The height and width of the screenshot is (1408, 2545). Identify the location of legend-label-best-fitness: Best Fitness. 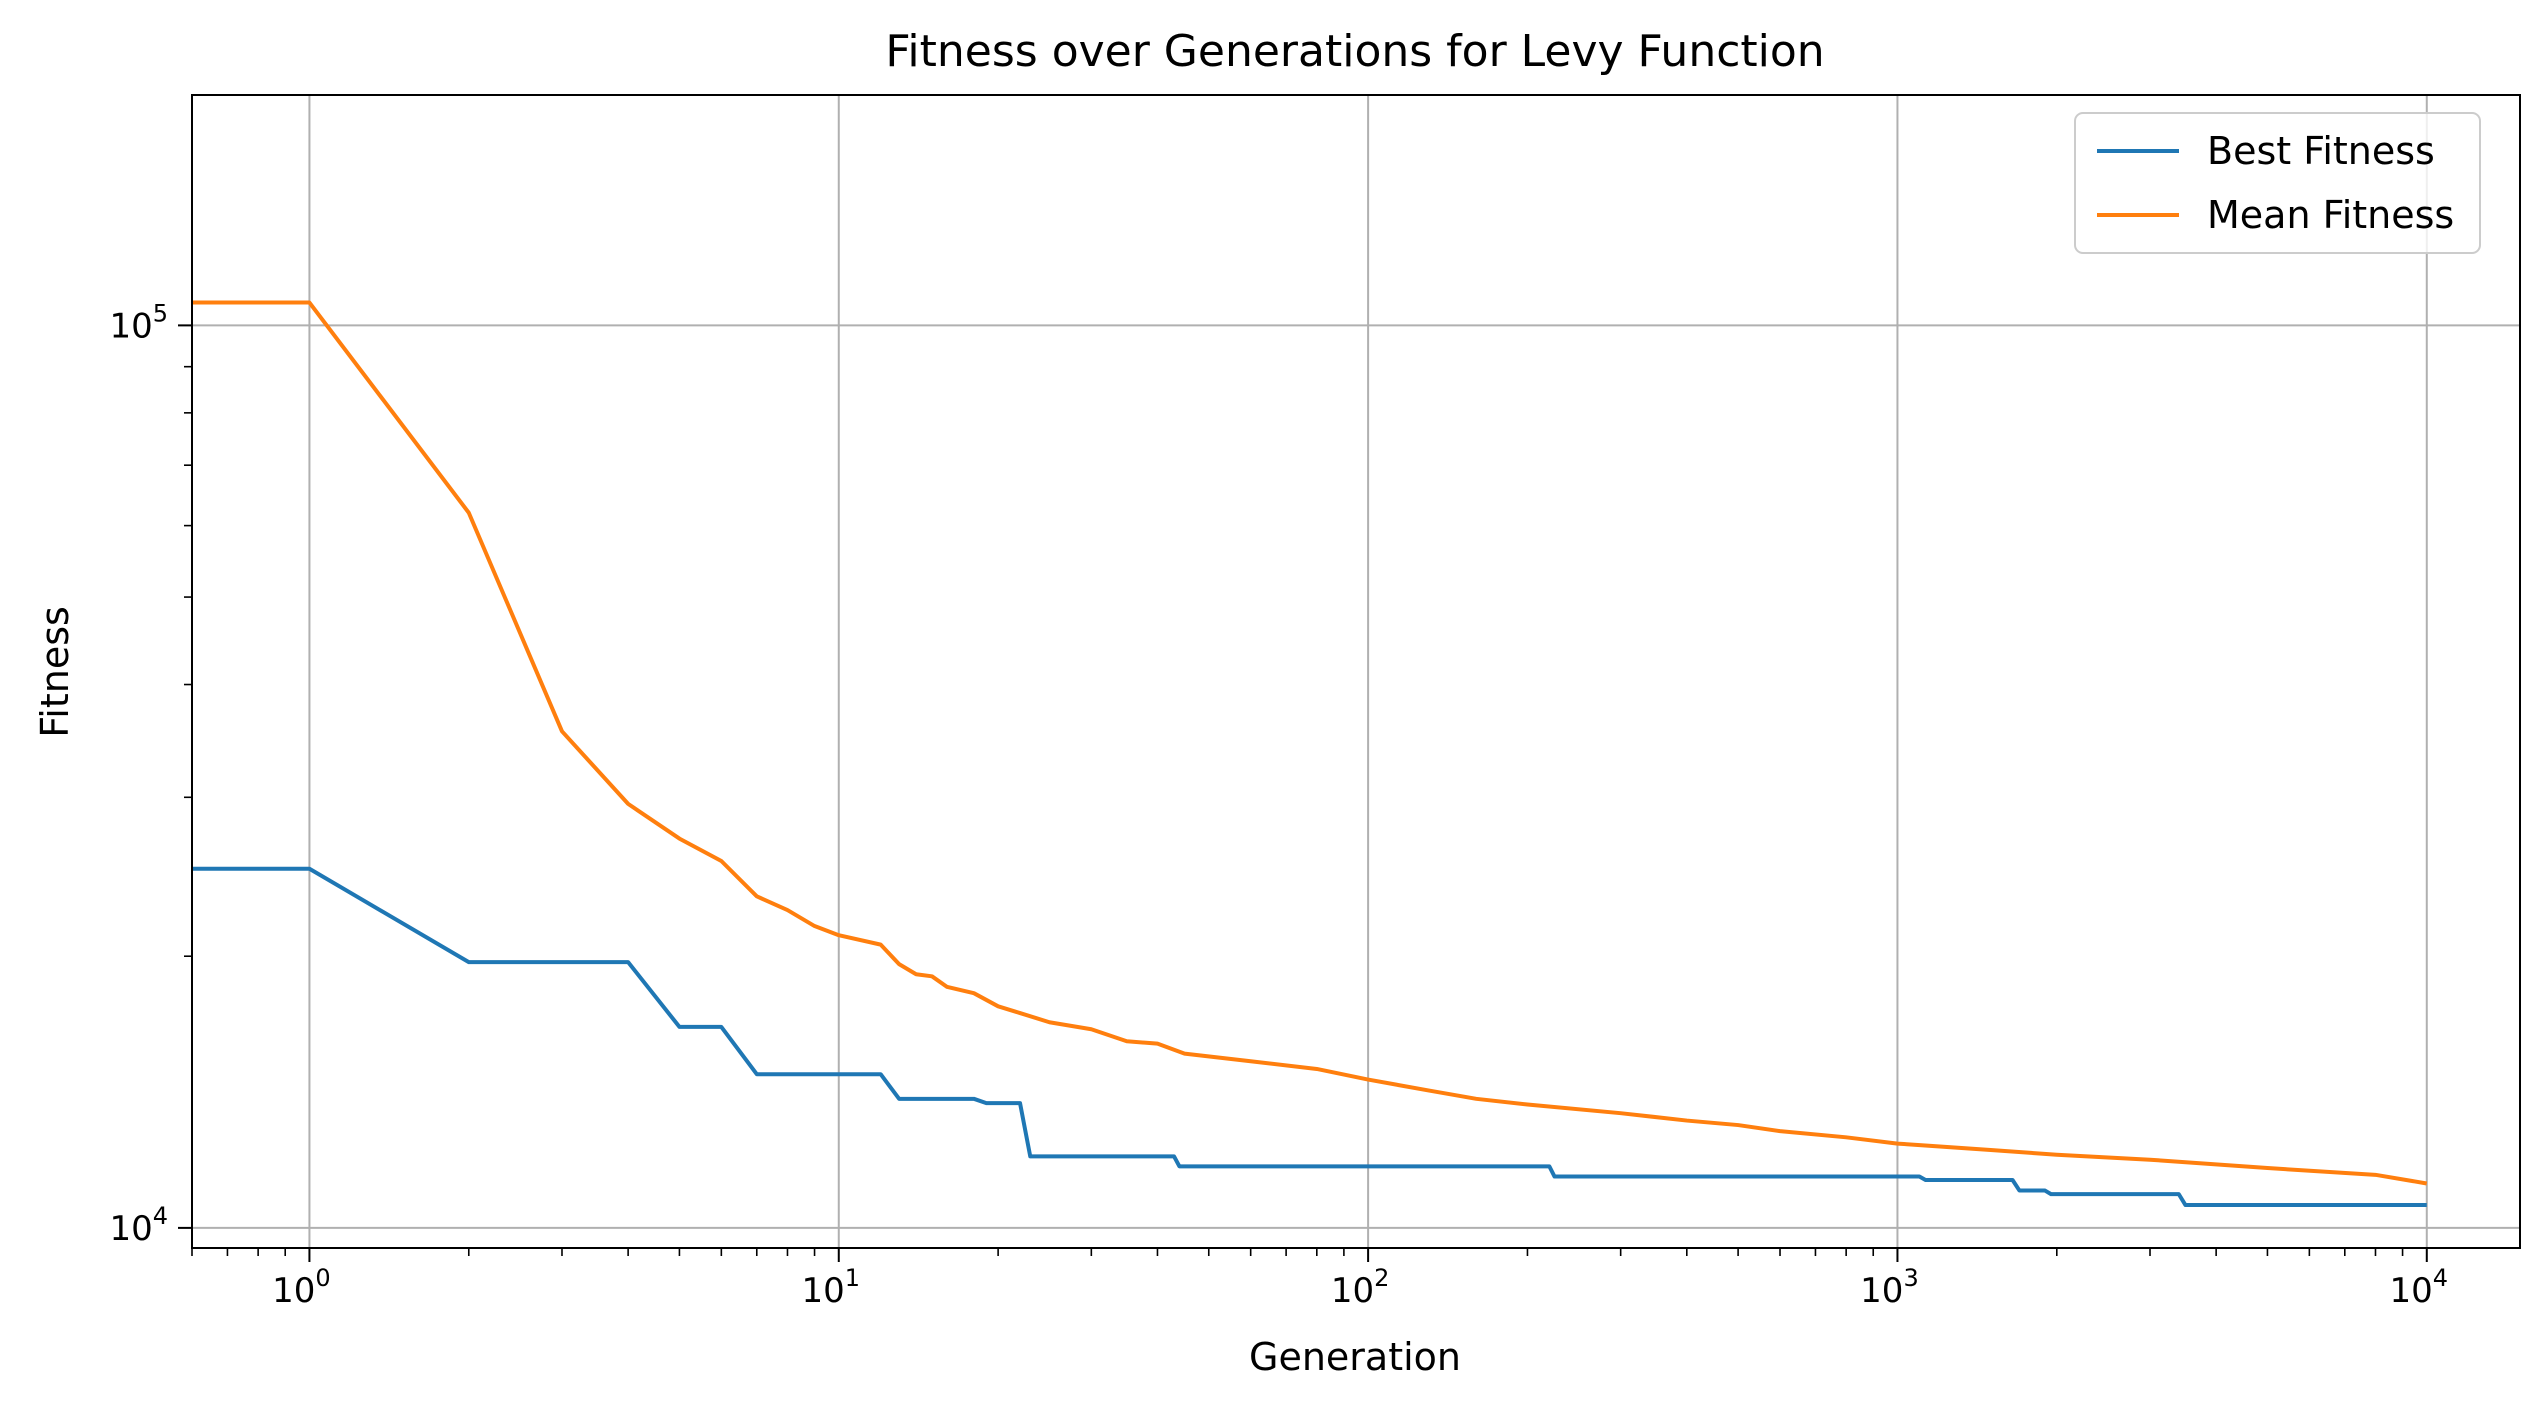
(2321, 151).